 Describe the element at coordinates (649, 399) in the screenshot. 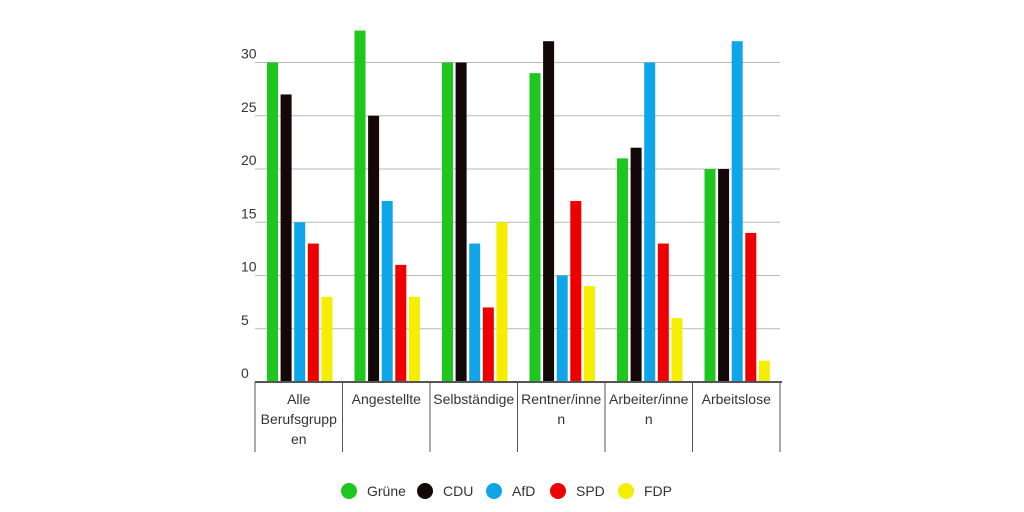

I see `x-category-label: Arbeiter/inne` at that location.